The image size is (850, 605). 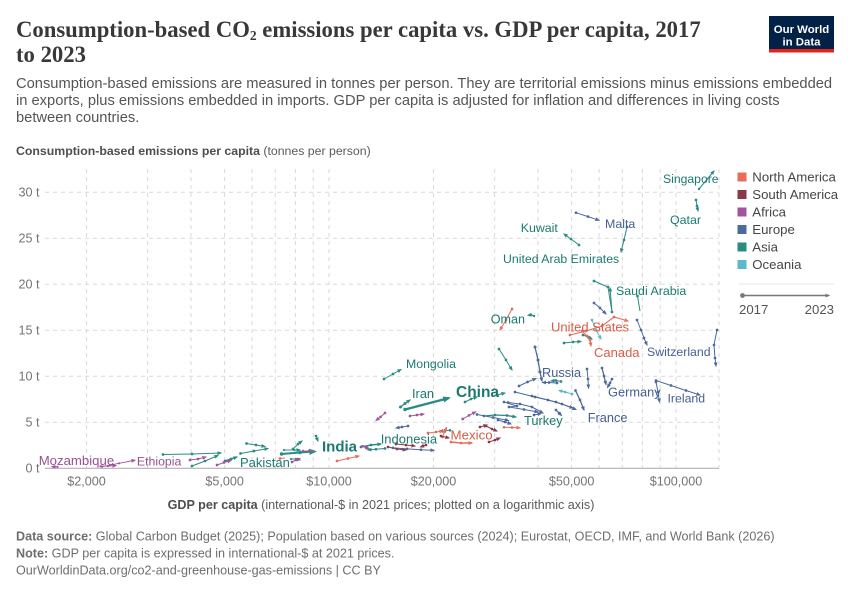 What do you see at coordinates (32, 423) in the screenshot?
I see `svg-text: 5 t` at bounding box center [32, 423].